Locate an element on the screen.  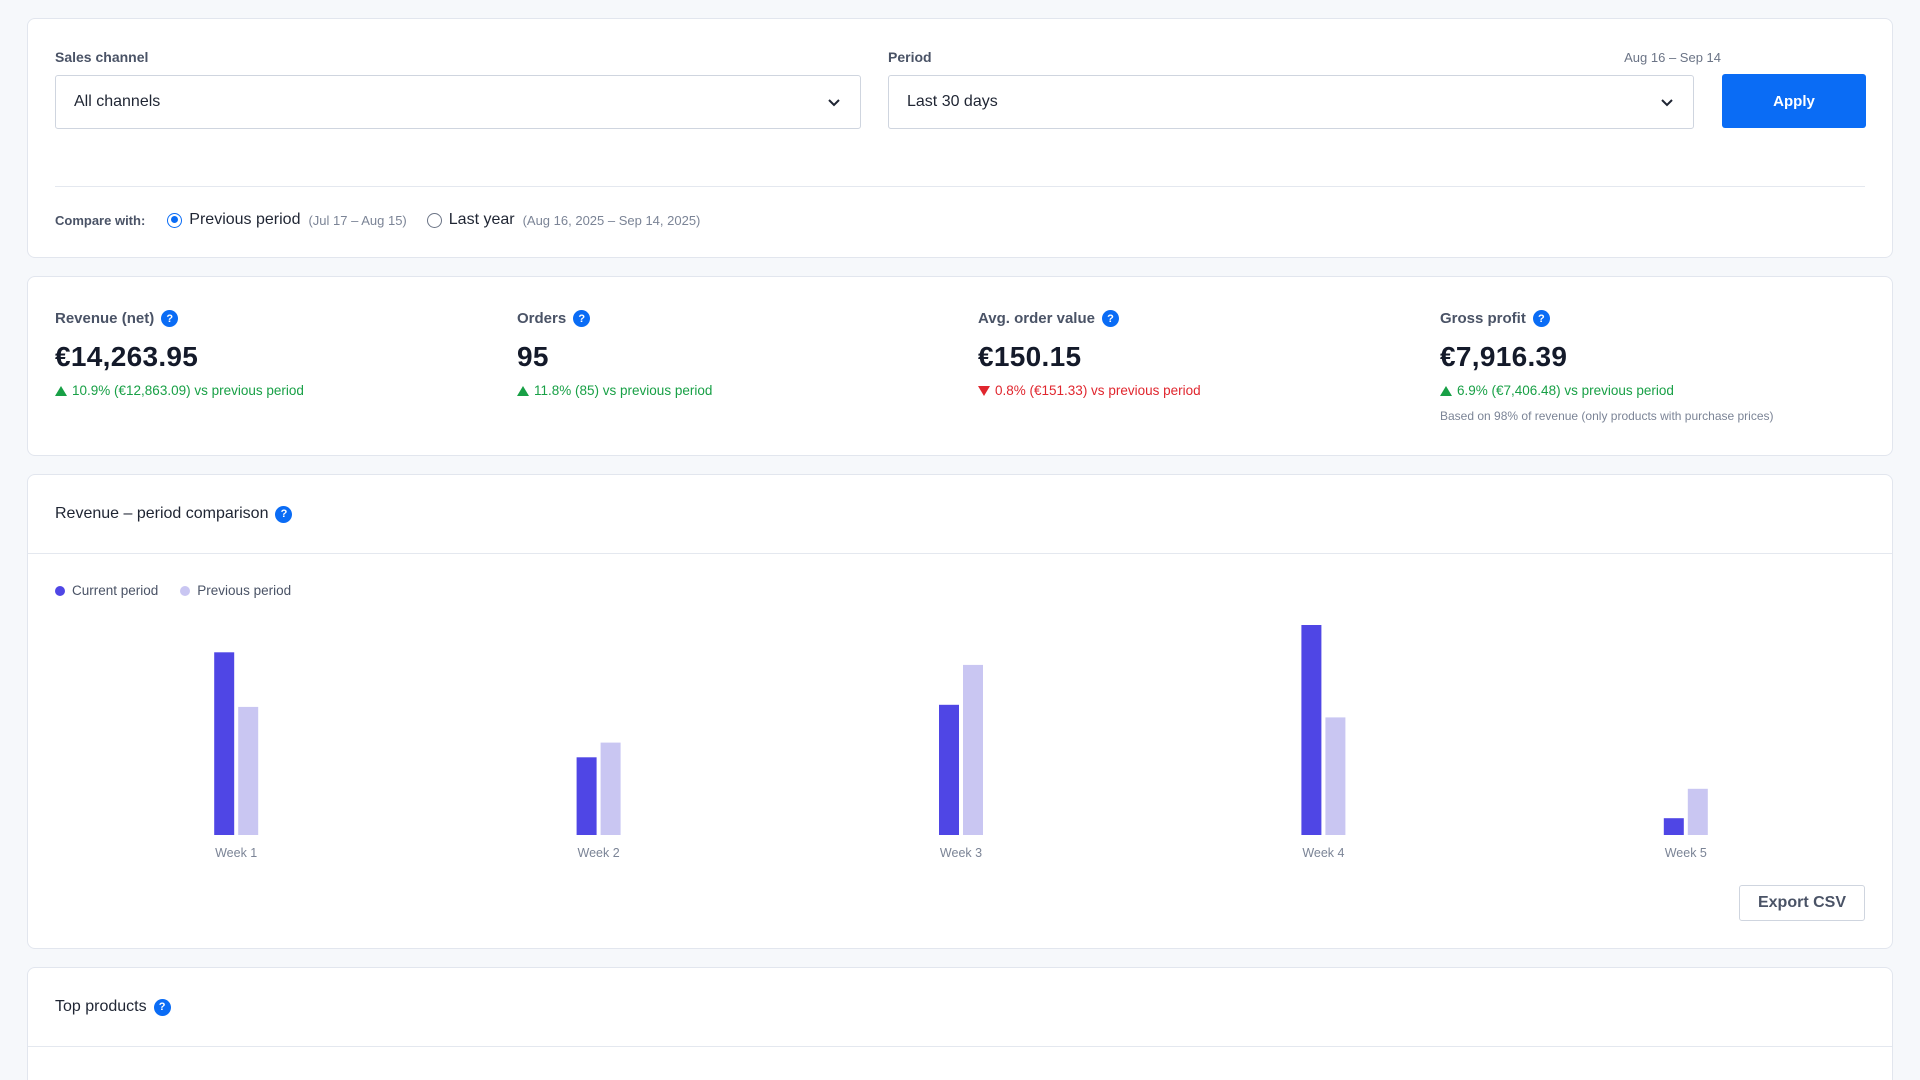
top-products-title: Top products is located at coordinates (101, 1006).